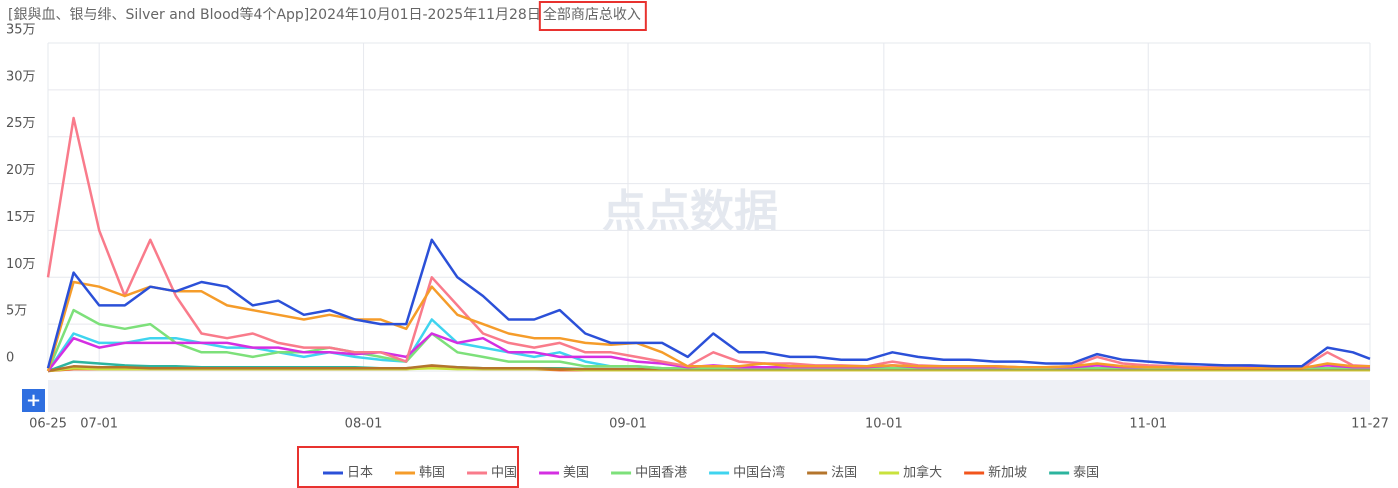  What do you see at coordinates (10, 358) in the screenshot?
I see `y-tick-label: 0` at bounding box center [10, 358].